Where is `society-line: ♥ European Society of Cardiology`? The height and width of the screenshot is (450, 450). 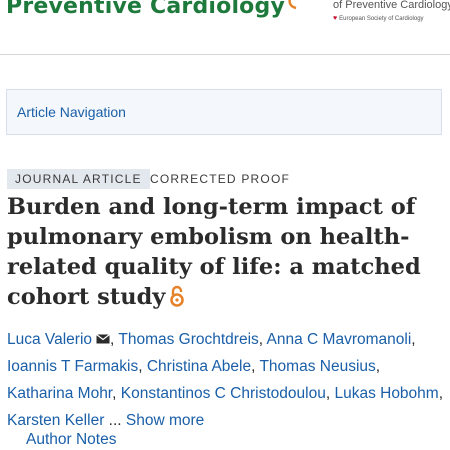 society-line: ♥ European Society of Cardiology is located at coordinates (378, 18).